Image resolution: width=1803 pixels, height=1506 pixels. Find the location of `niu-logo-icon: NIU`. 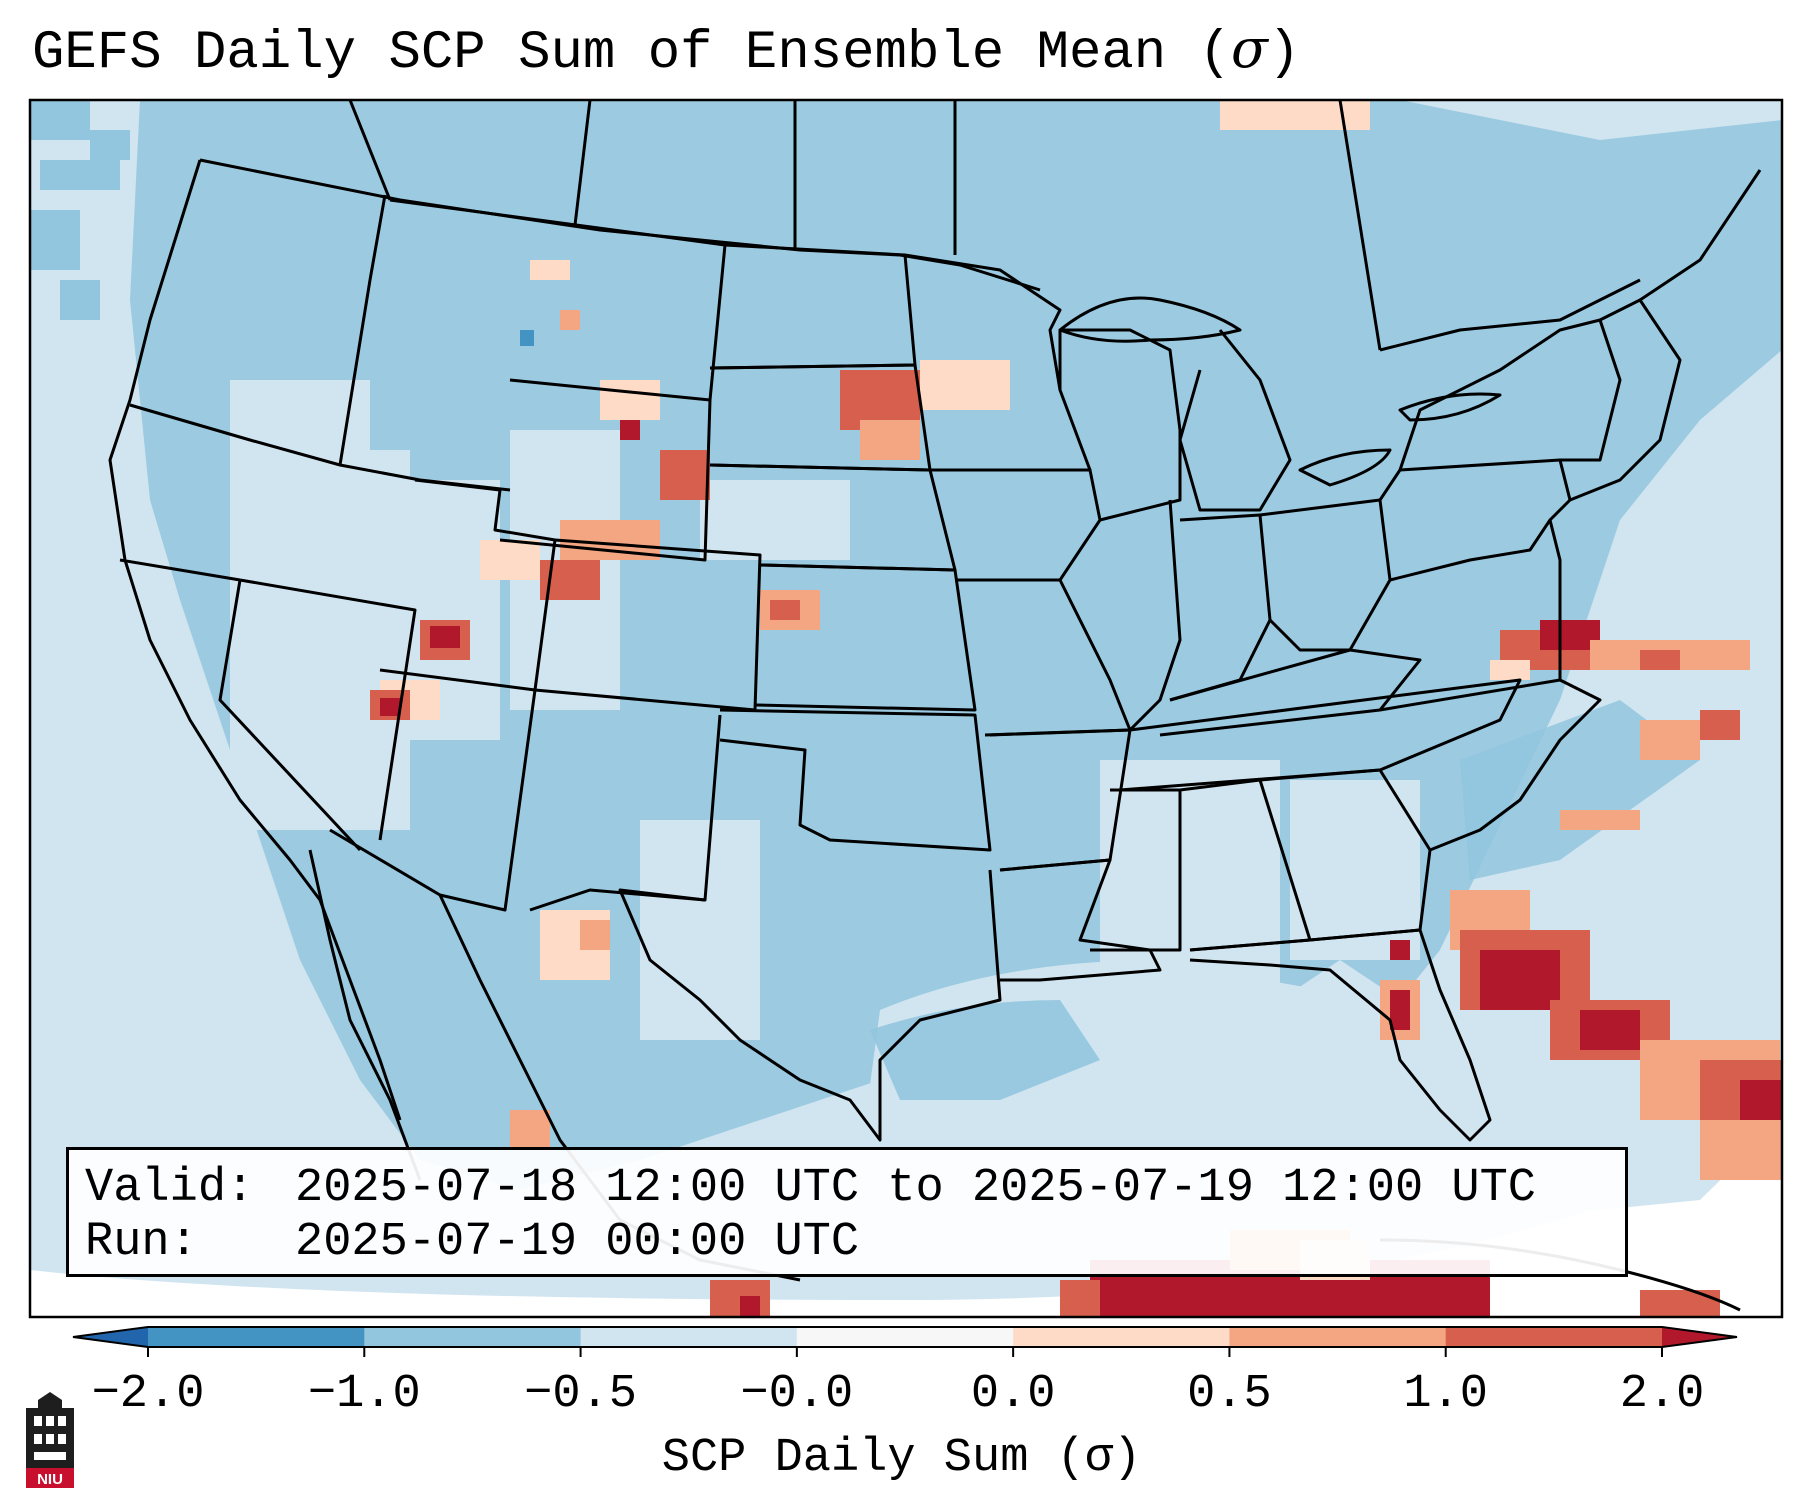

niu-logo-icon: NIU is located at coordinates (50, 1440).